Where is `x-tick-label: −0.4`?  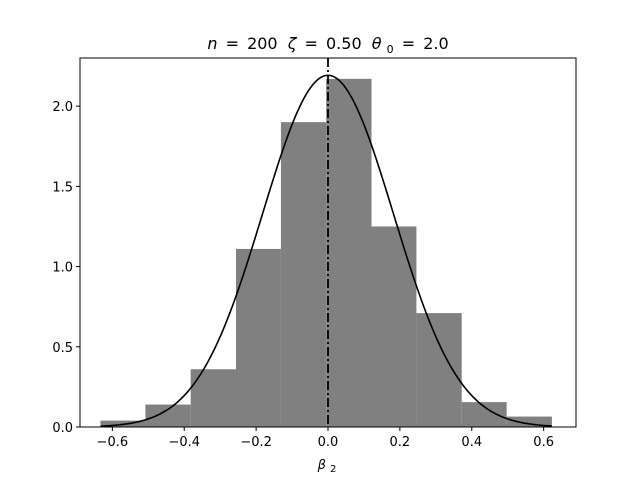
x-tick-label: −0.4 is located at coordinates (184, 442).